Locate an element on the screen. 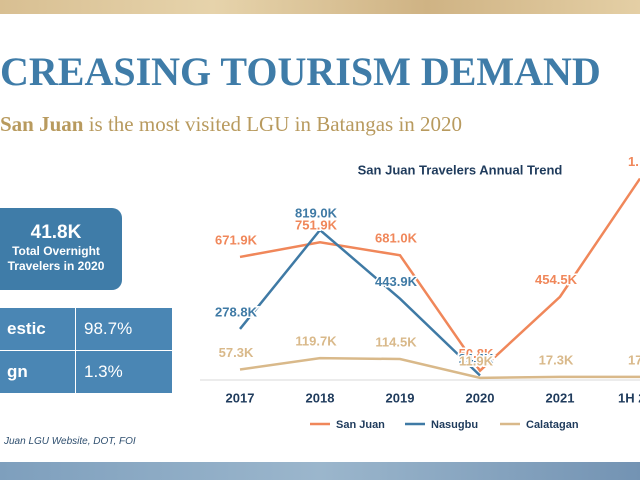  share-table: estic 98.7% gn 1.3% is located at coordinates (86, 350).